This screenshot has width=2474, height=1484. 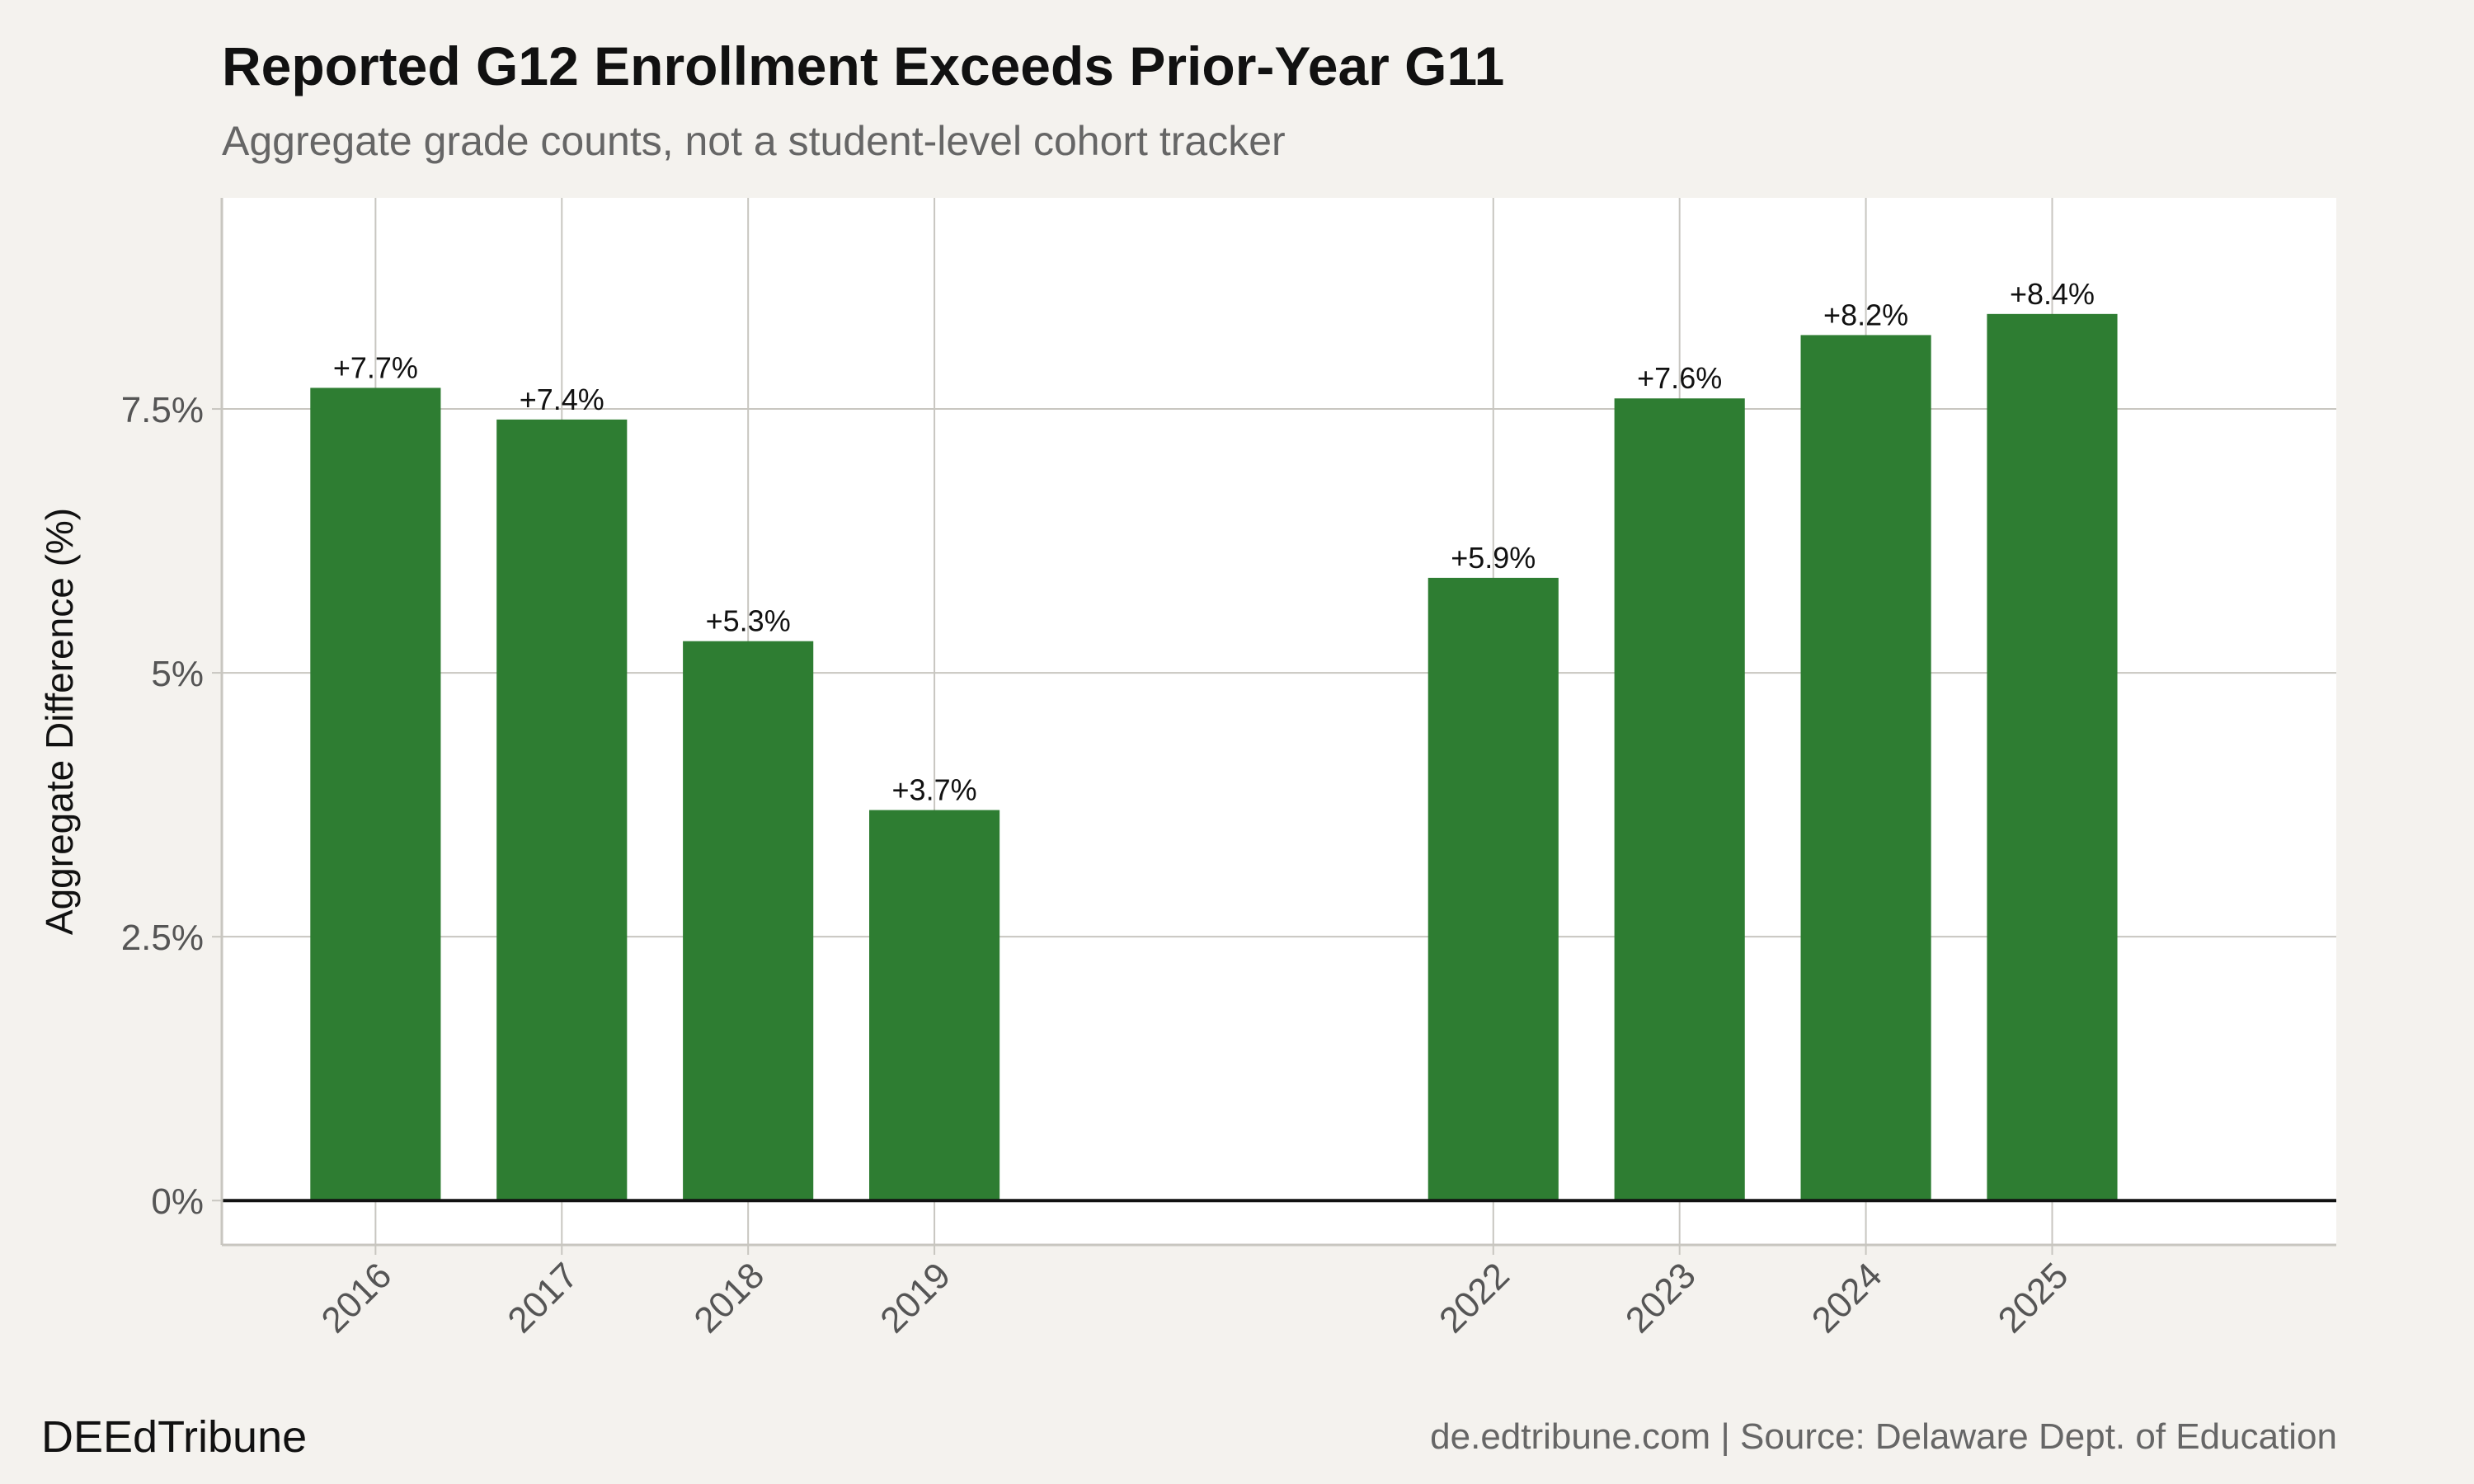 What do you see at coordinates (1493, 889) in the screenshot?
I see `bar-2022` at bounding box center [1493, 889].